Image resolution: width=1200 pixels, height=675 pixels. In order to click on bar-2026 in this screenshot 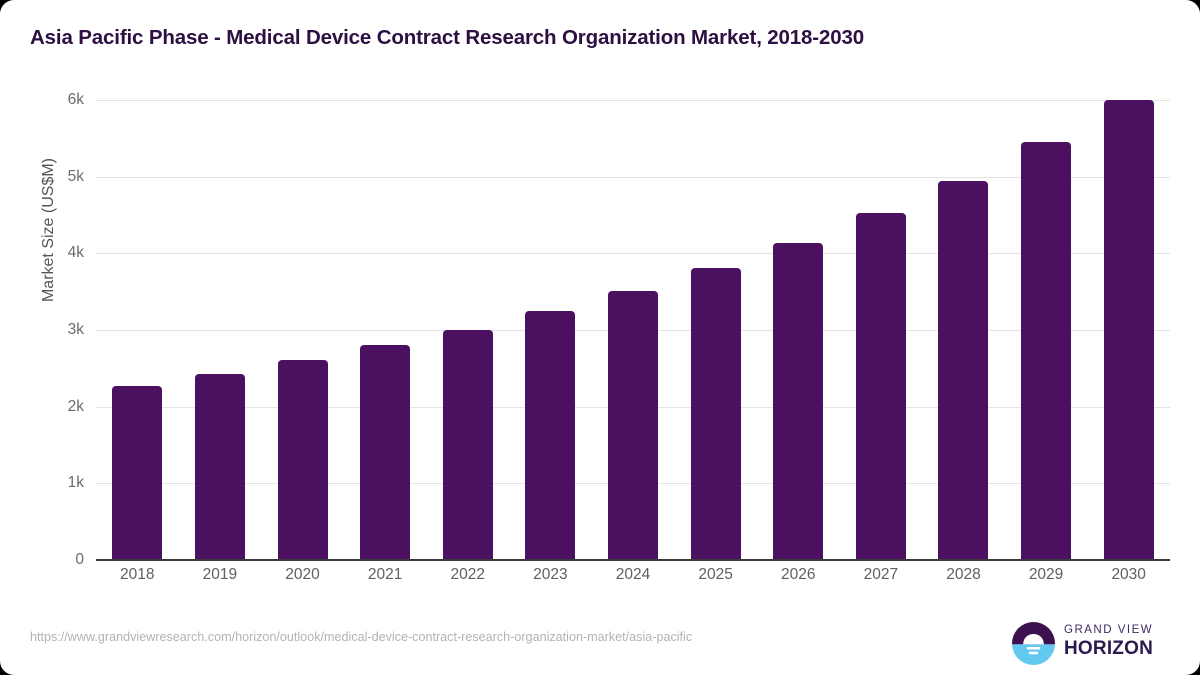, I will do `click(798, 401)`.